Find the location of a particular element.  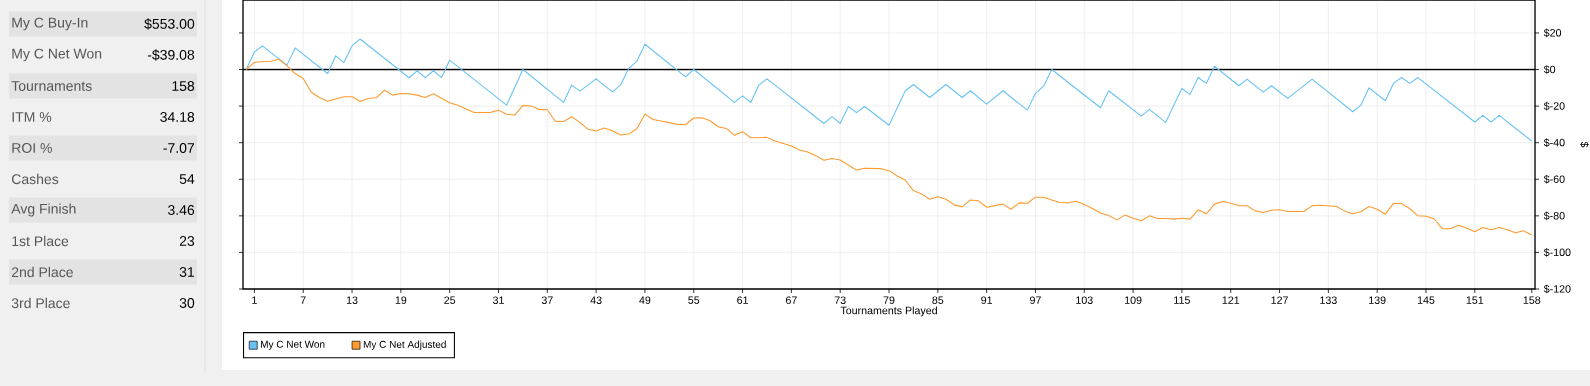

text: -$39.08 is located at coordinates (171, 55).